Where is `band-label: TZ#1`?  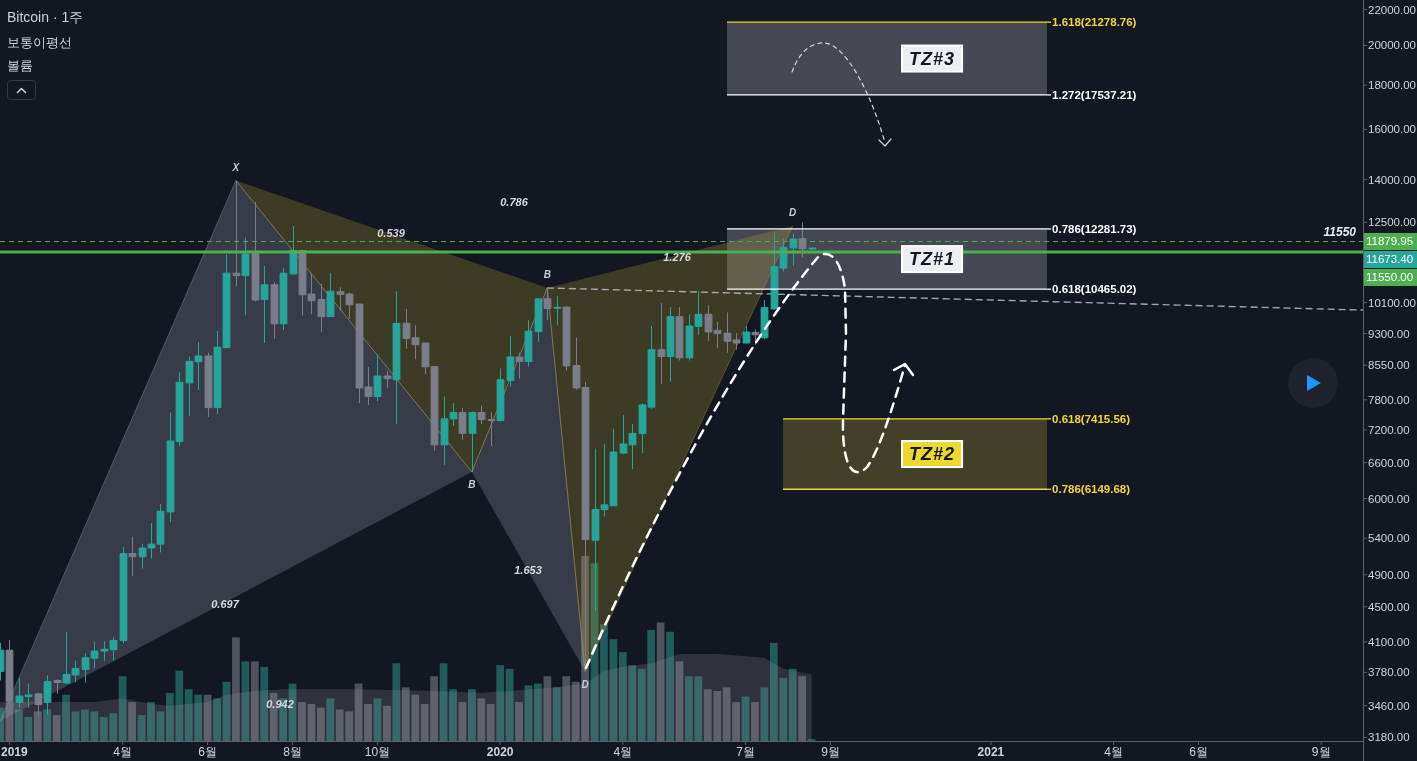
band-label: TZ#1 is located at coordinates (932, 259).